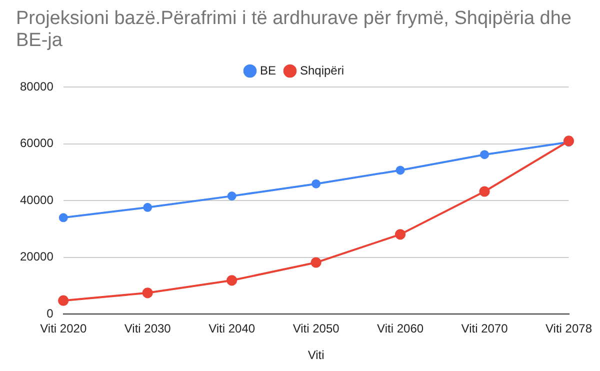 This screenshot has height=371, width=600. What do you see at coordinates (37, 86) in the screenshot?
I see `y-tick-label: 80000` at bounding box center [37, 86].